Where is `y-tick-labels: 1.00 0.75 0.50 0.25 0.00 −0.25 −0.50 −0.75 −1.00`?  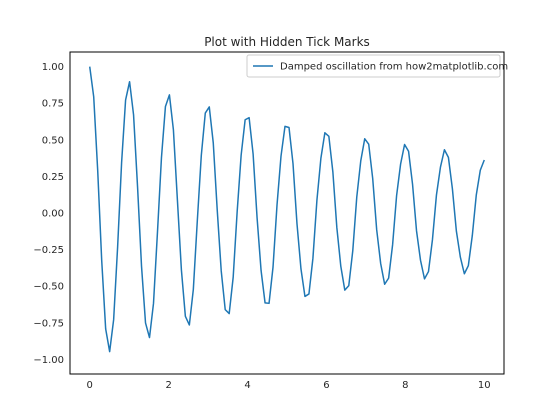 y-tick-labels: 1.00 0.75 0.50 0.25 0.00 −0.25 −0.50 −0.75 −1.00 is located at coordinates (48, 214).